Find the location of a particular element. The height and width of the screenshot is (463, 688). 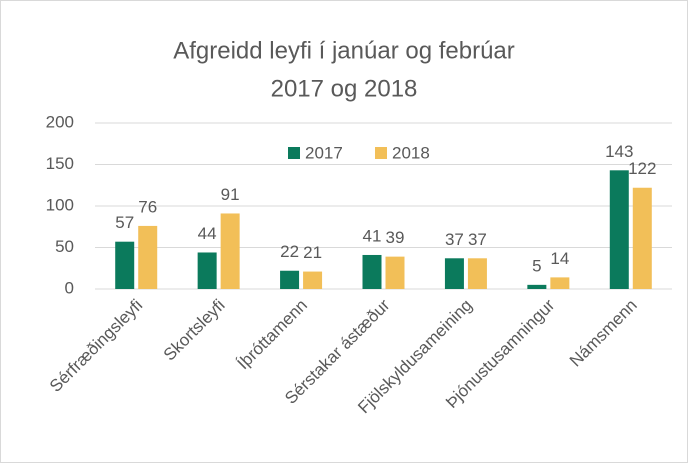

data-label: 57 is located at coordinates (124, 222).